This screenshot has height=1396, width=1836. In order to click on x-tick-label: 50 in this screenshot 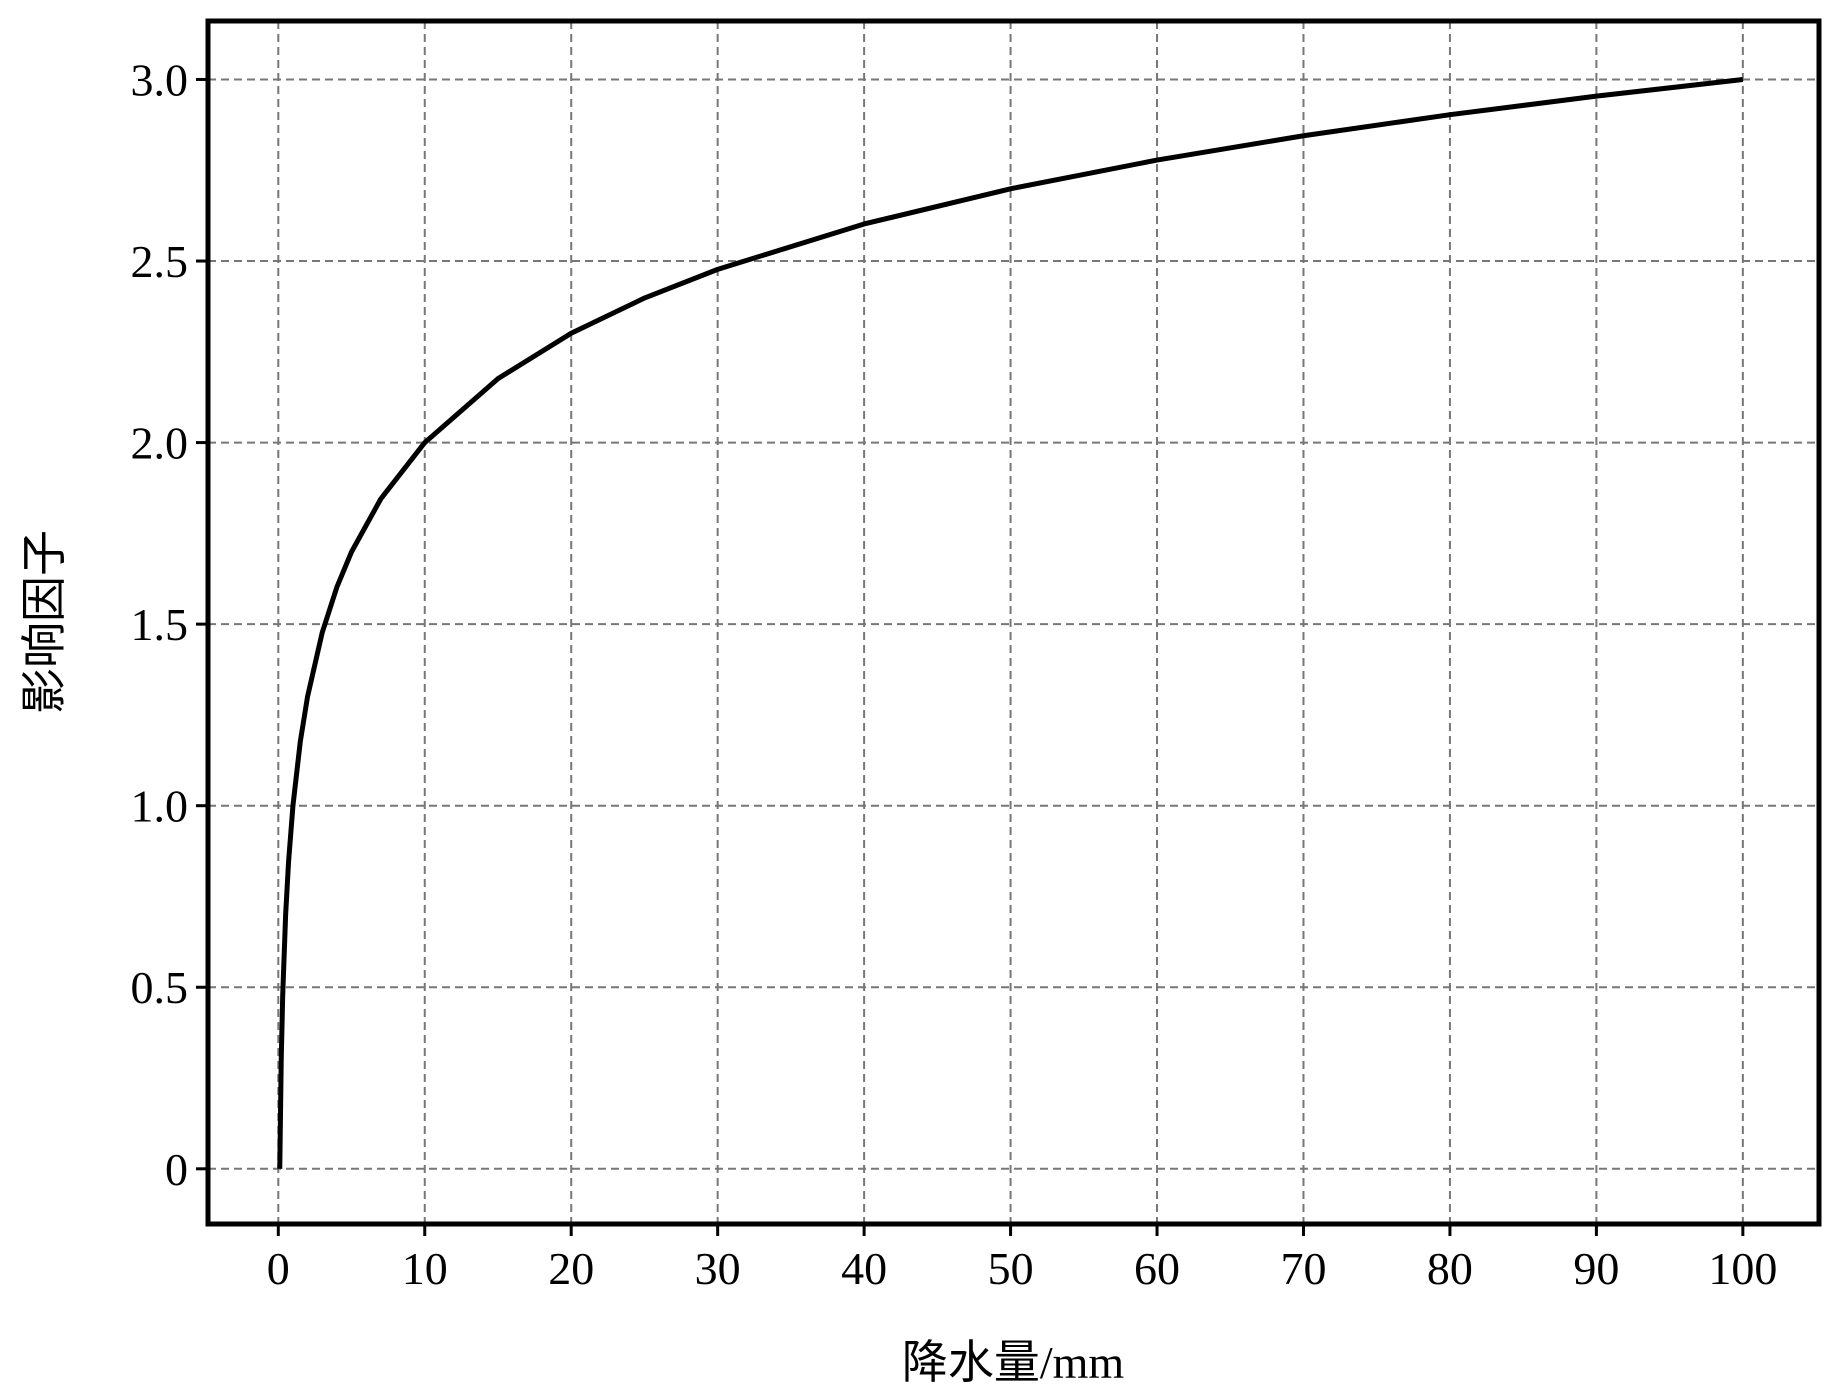, I will do `click(1011, 1268)`.